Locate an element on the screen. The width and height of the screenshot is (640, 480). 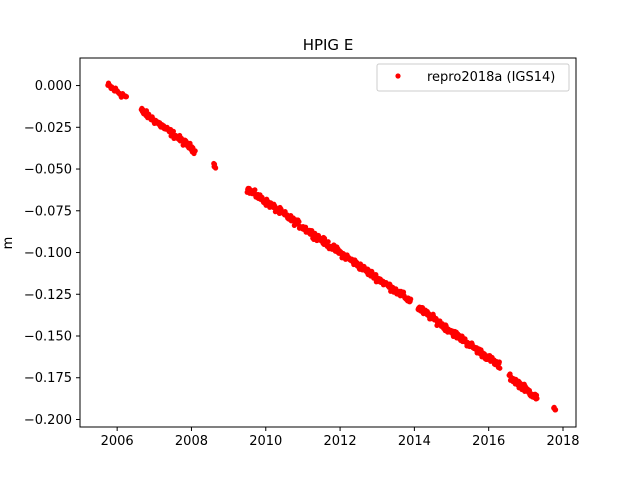
y-axis-label: m is located at coordinates (8, 243).